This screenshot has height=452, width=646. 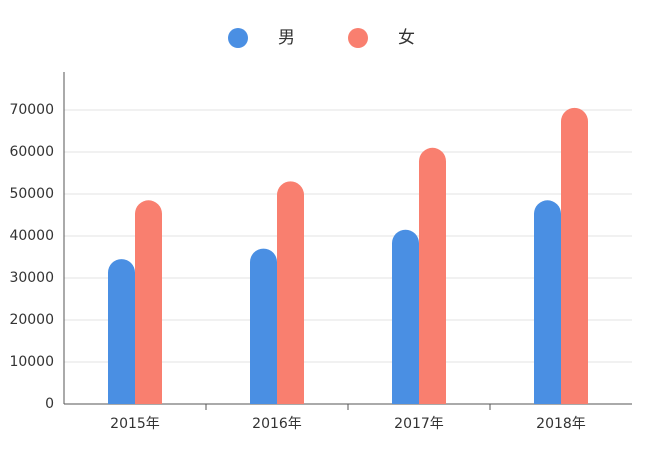 What do you see at coordinates (277, 424) in the screenshot?
I see `x-tick-label: 2016年` at bounding box center [277, 424].